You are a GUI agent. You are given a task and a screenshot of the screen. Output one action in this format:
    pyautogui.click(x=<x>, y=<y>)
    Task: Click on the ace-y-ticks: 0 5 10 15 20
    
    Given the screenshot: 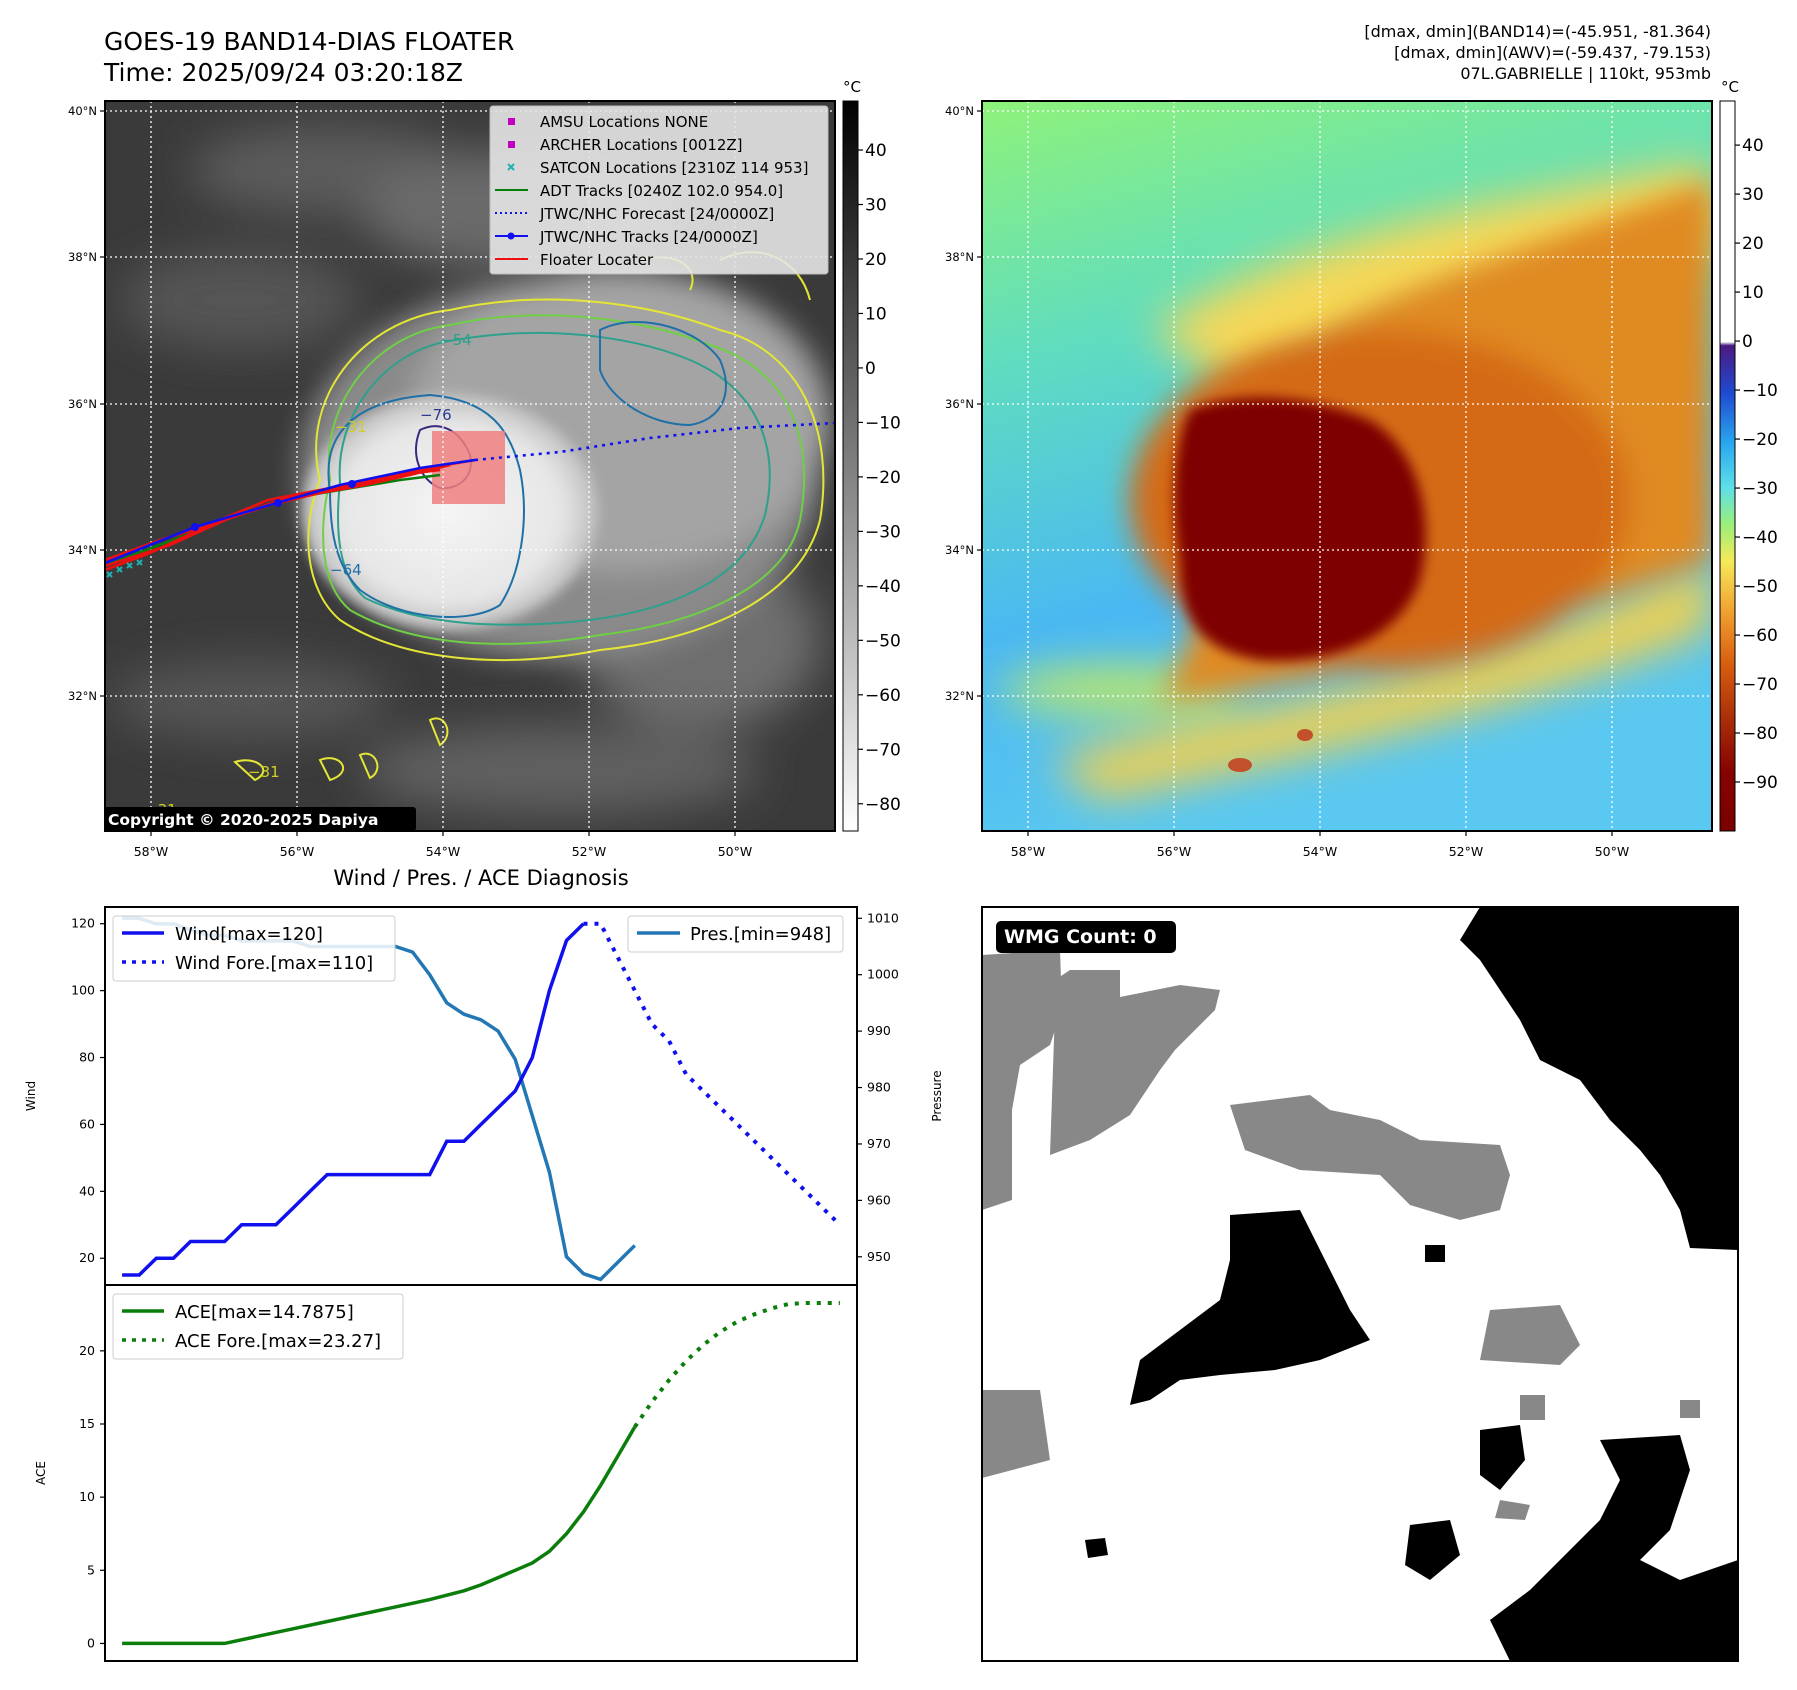 What is the action you would take?
    pyautogui.click(x=92, y=1496)
    